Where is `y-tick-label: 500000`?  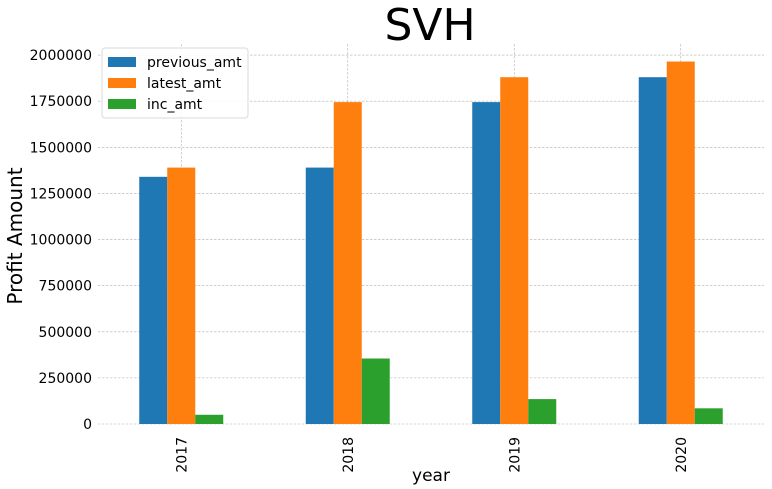
y-tick-label: 500000 is located at coordinates (65, 333).